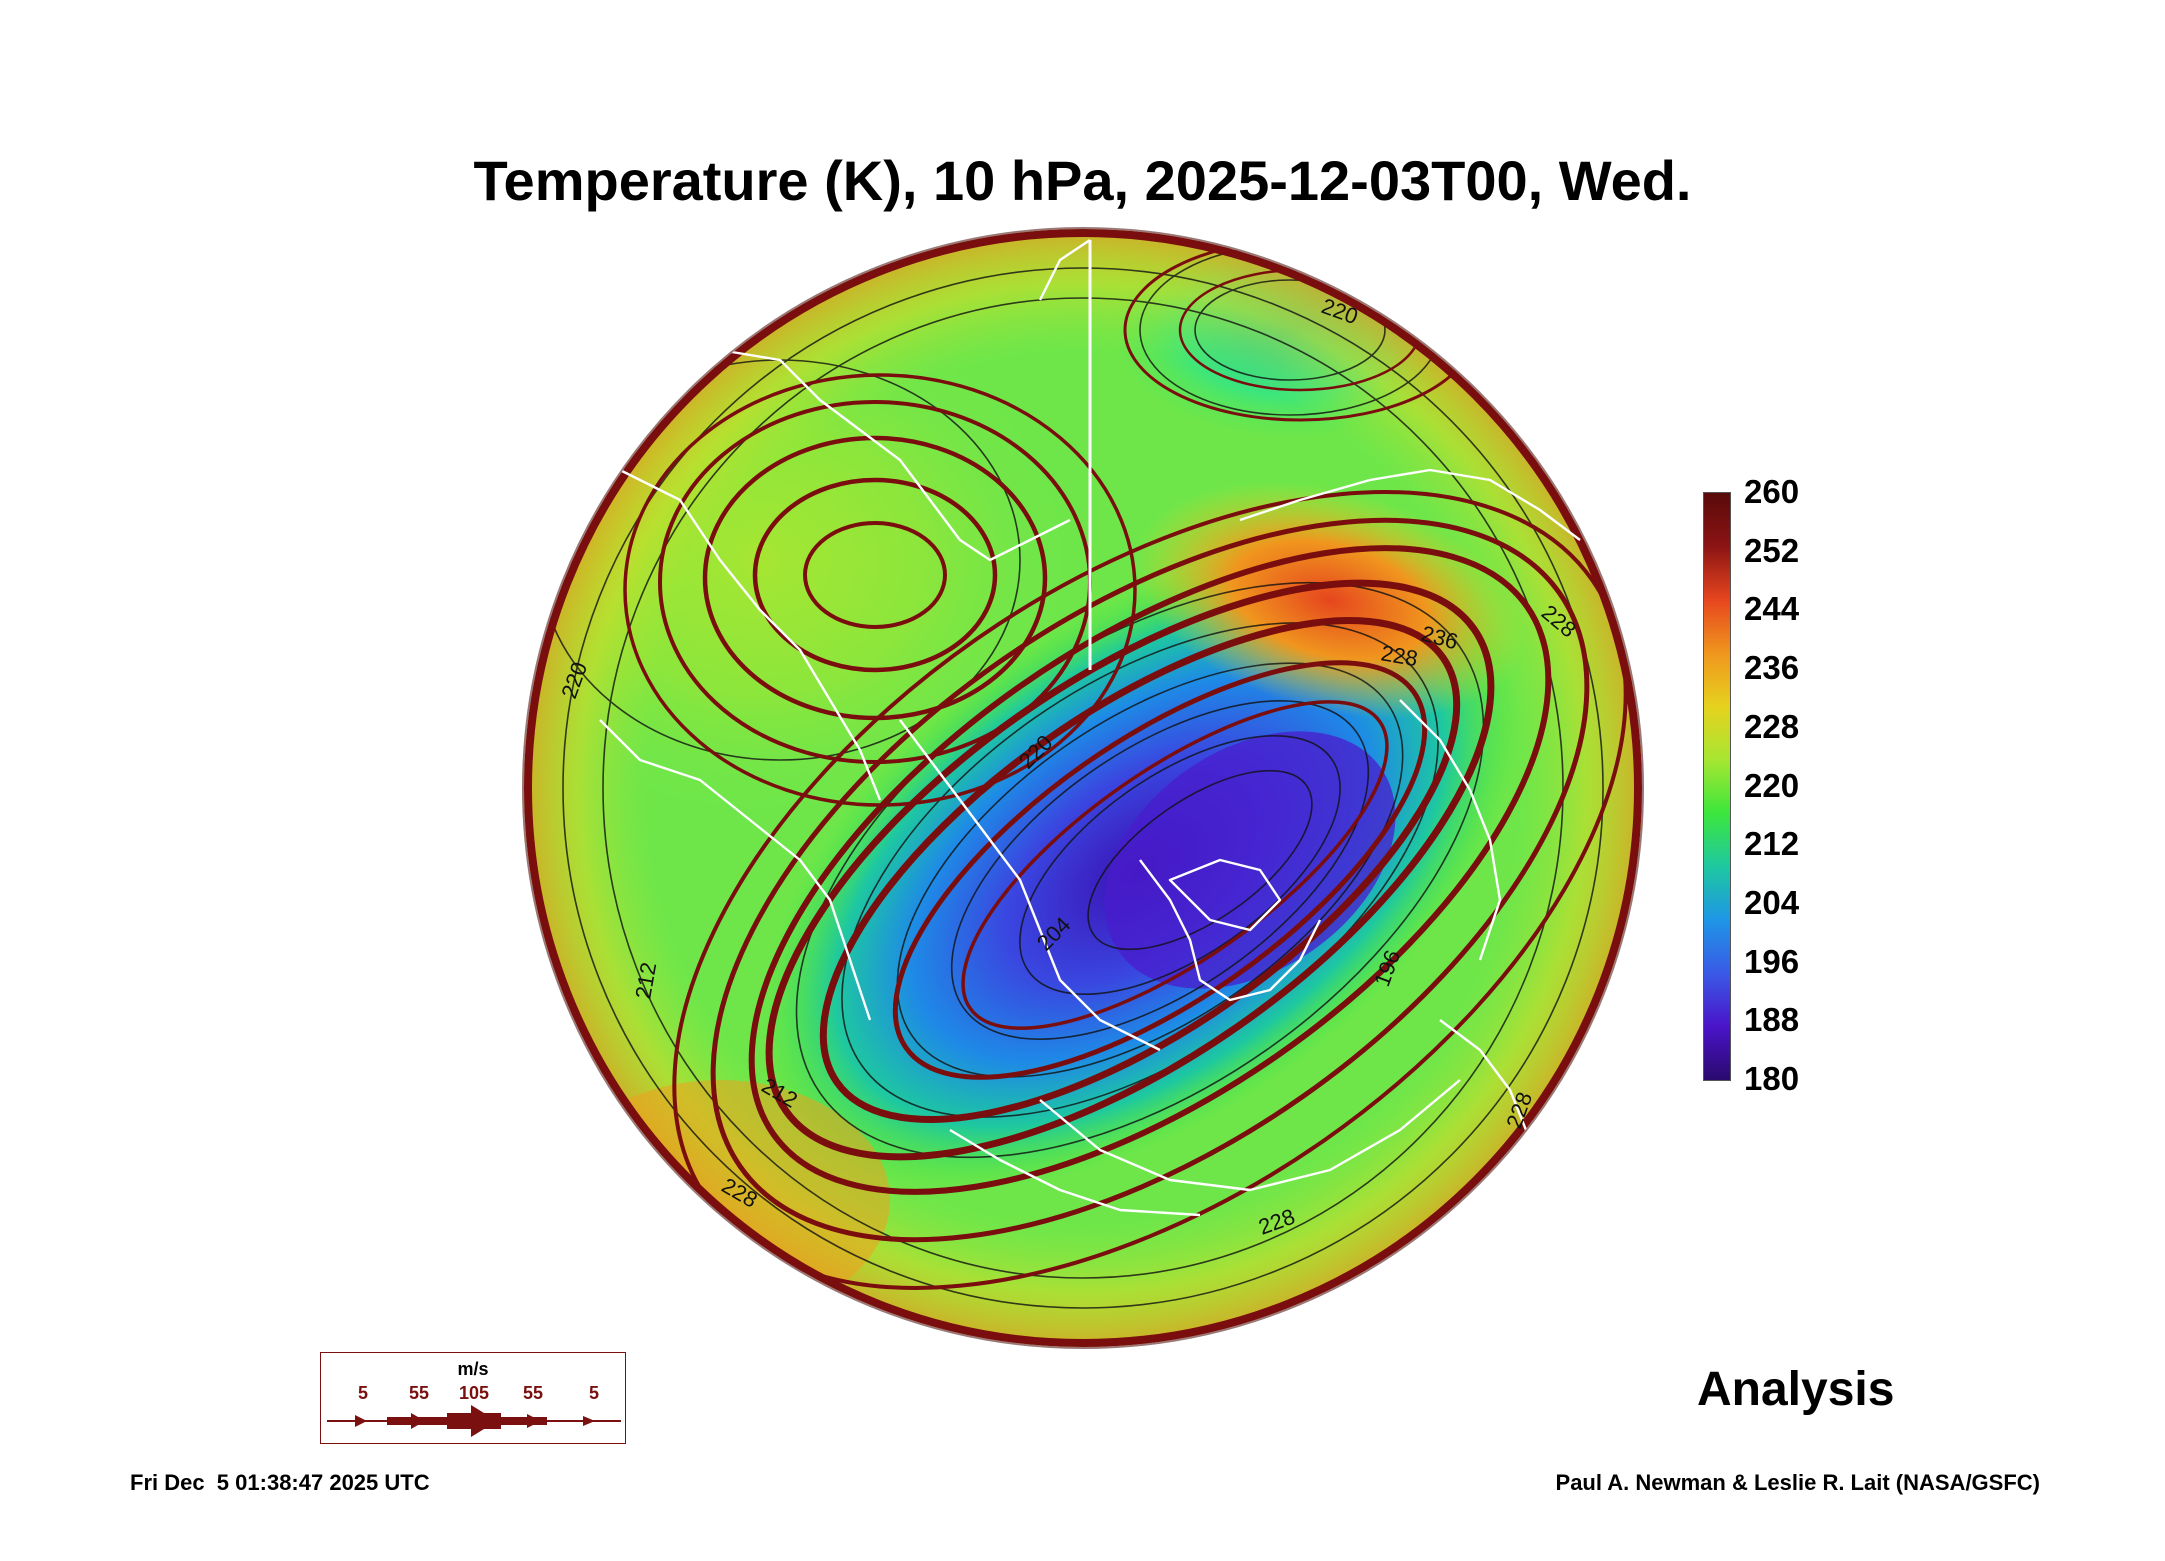 The image size is (2165, 1561). Describe the element at coordinates (473, 1369) in the screenshot. I see `wind-unit-label: m/s` at that location.